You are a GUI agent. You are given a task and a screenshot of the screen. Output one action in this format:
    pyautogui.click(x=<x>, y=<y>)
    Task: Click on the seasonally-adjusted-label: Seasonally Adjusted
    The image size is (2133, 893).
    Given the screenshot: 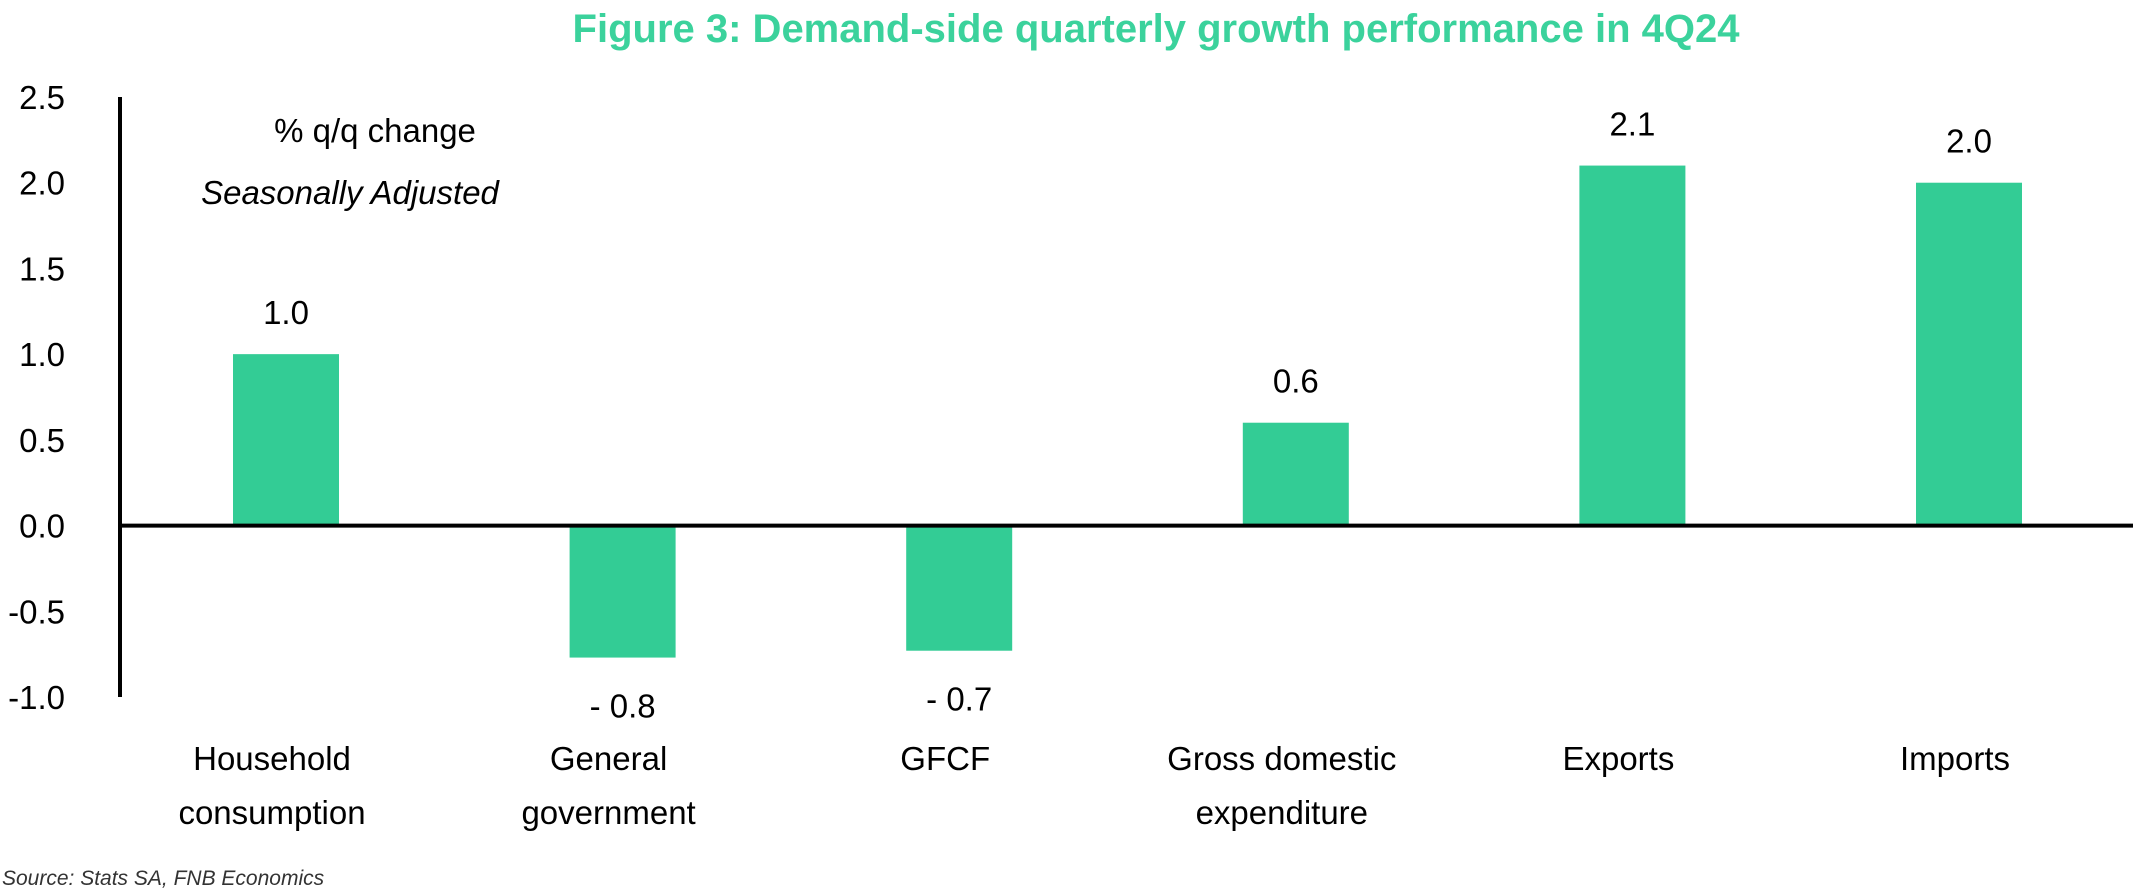 What is the action you would take?
    pyautogui.click(x=350, y=192)
    